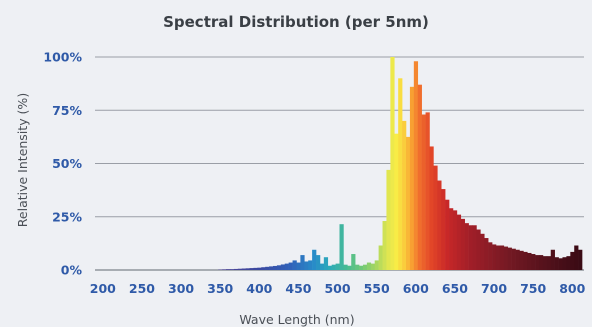 The image size is (592, 327). I want to click on x-tick-label: 600, so click(416, 288).